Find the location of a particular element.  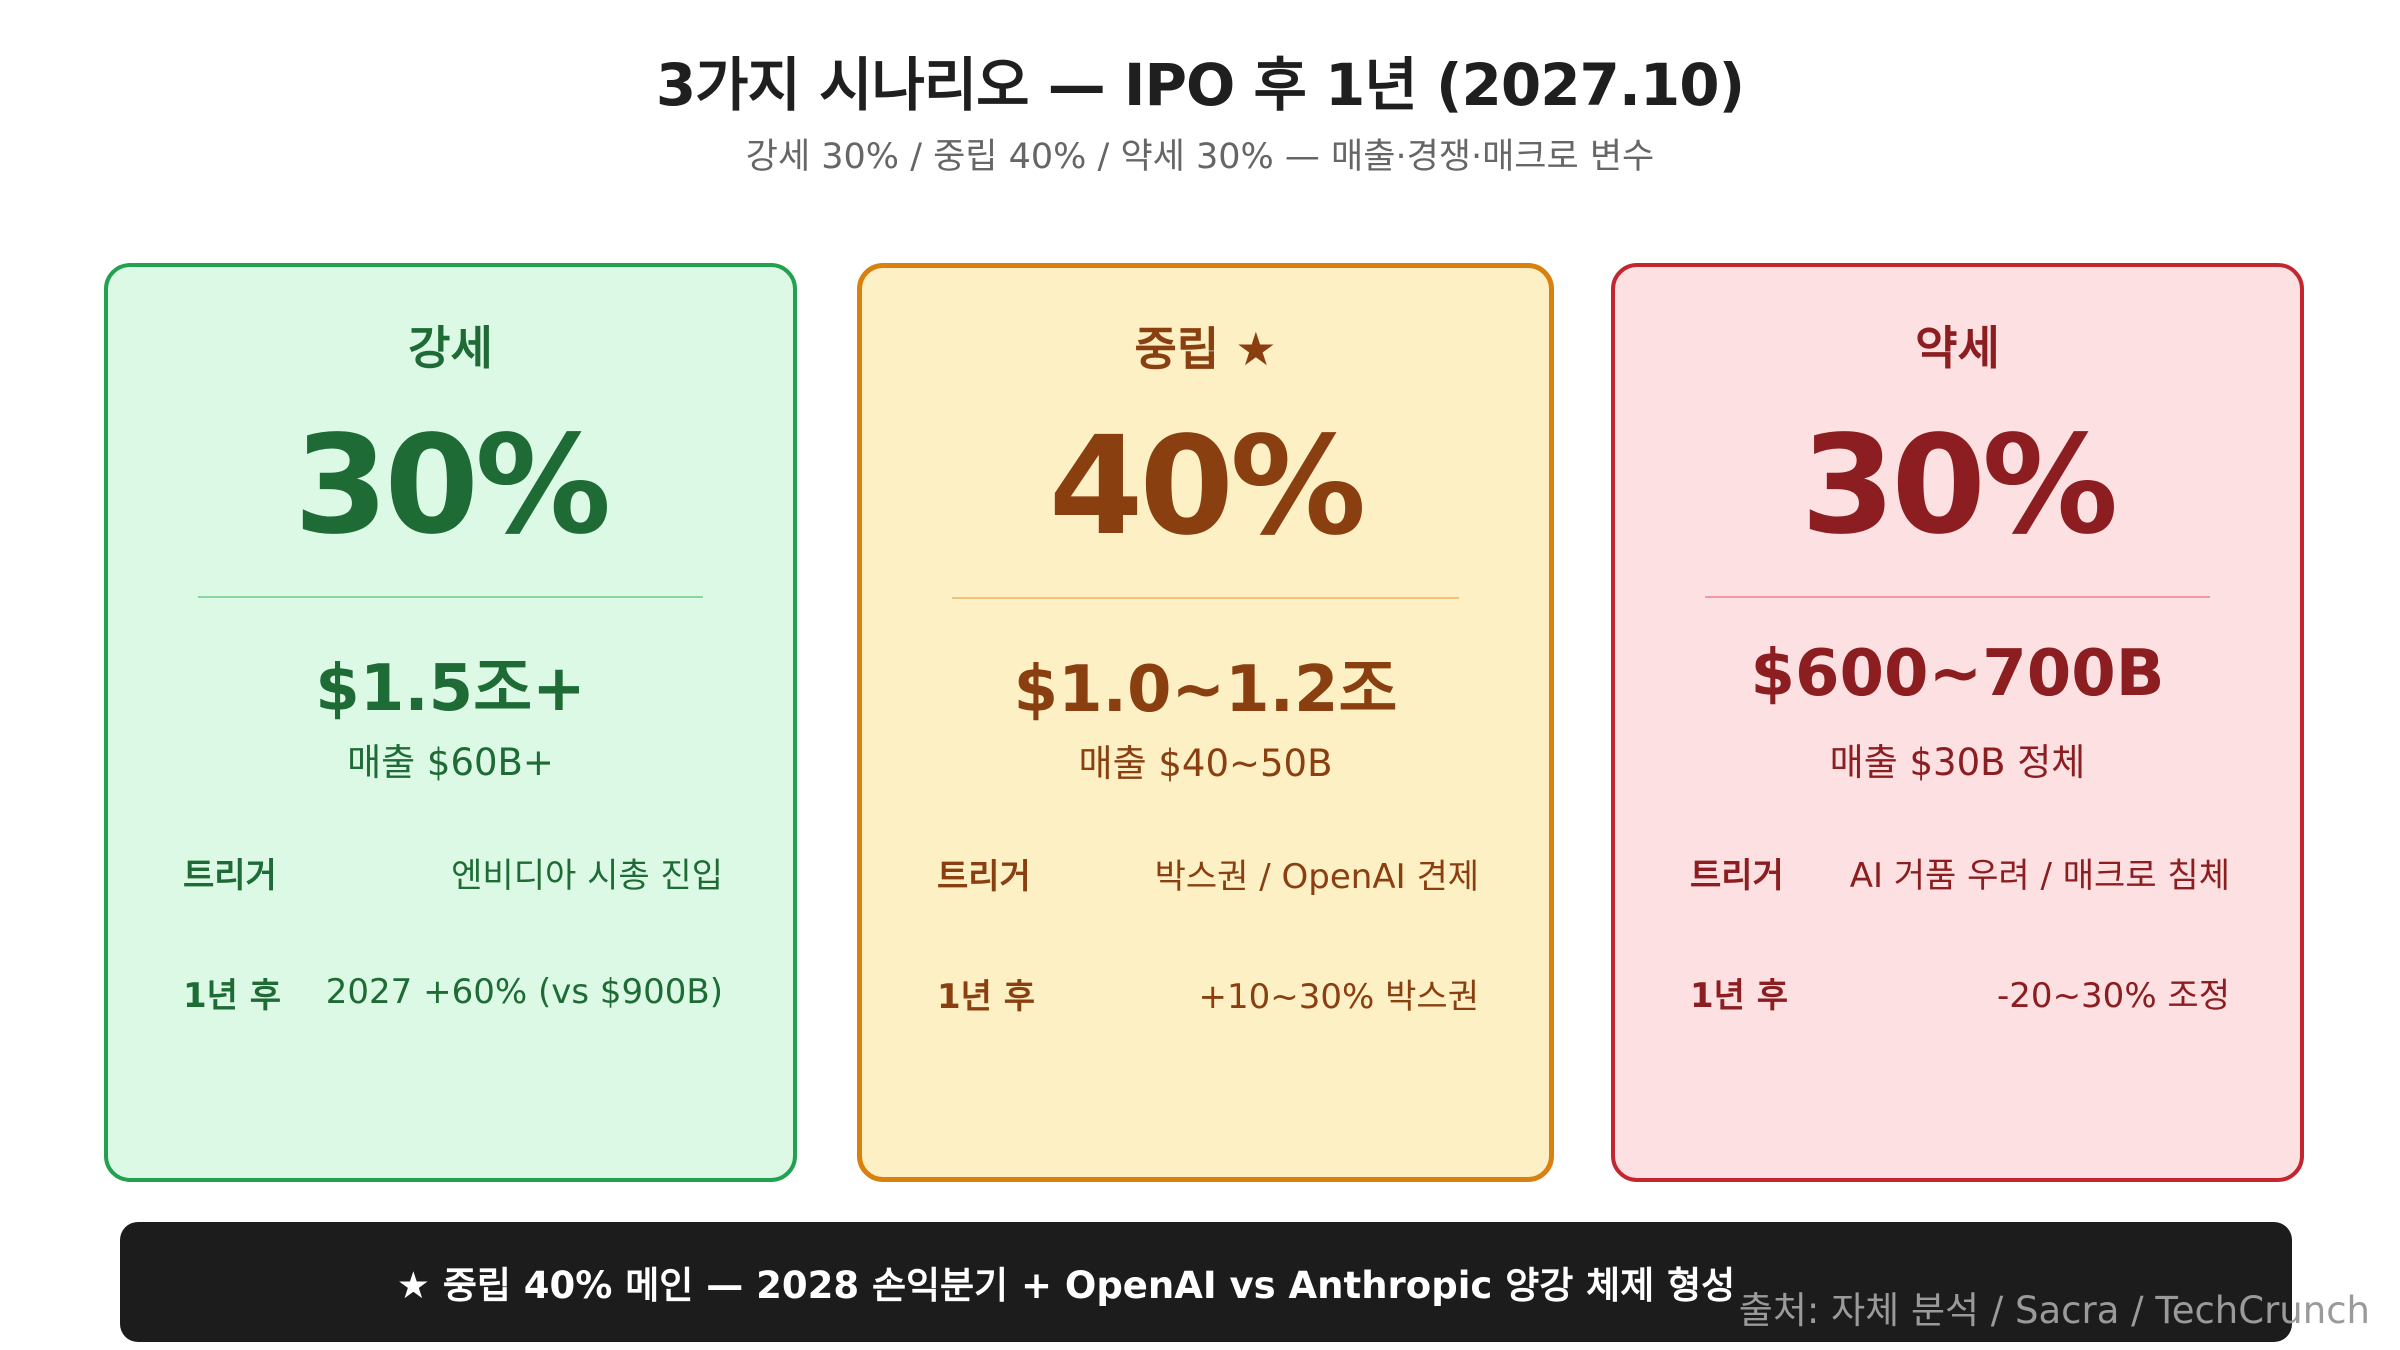

scenario-revenue: 매출 $60B+ is located at coordinates (450, 762).